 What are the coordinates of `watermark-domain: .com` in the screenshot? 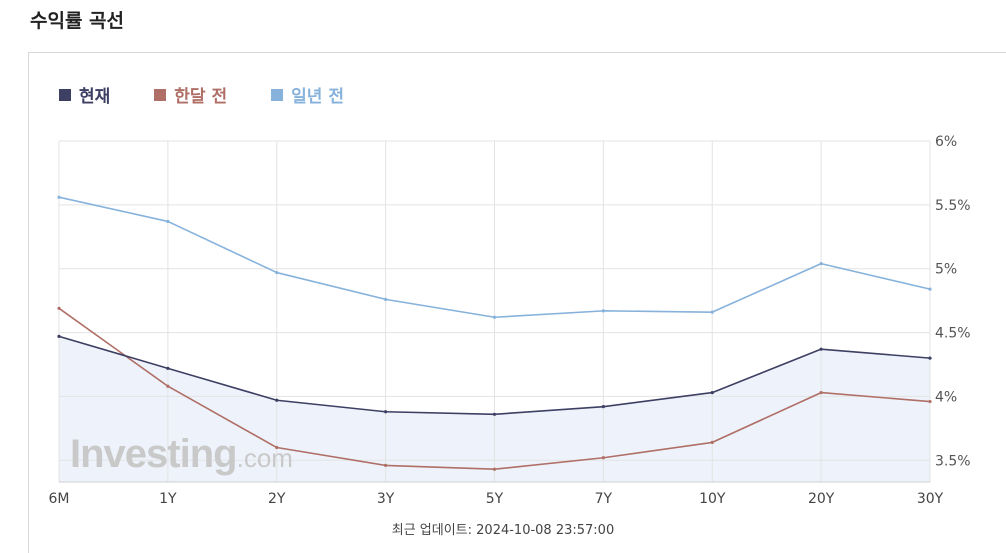 It's located at (264, 458).